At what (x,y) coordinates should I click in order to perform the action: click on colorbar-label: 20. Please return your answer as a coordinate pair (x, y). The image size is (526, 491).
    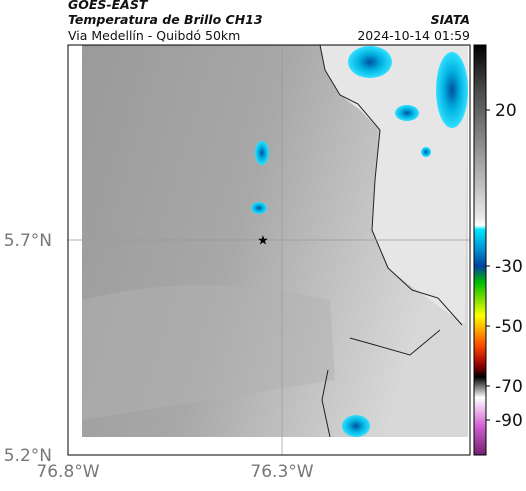
    Looking at the image, I should click on (506, 111).